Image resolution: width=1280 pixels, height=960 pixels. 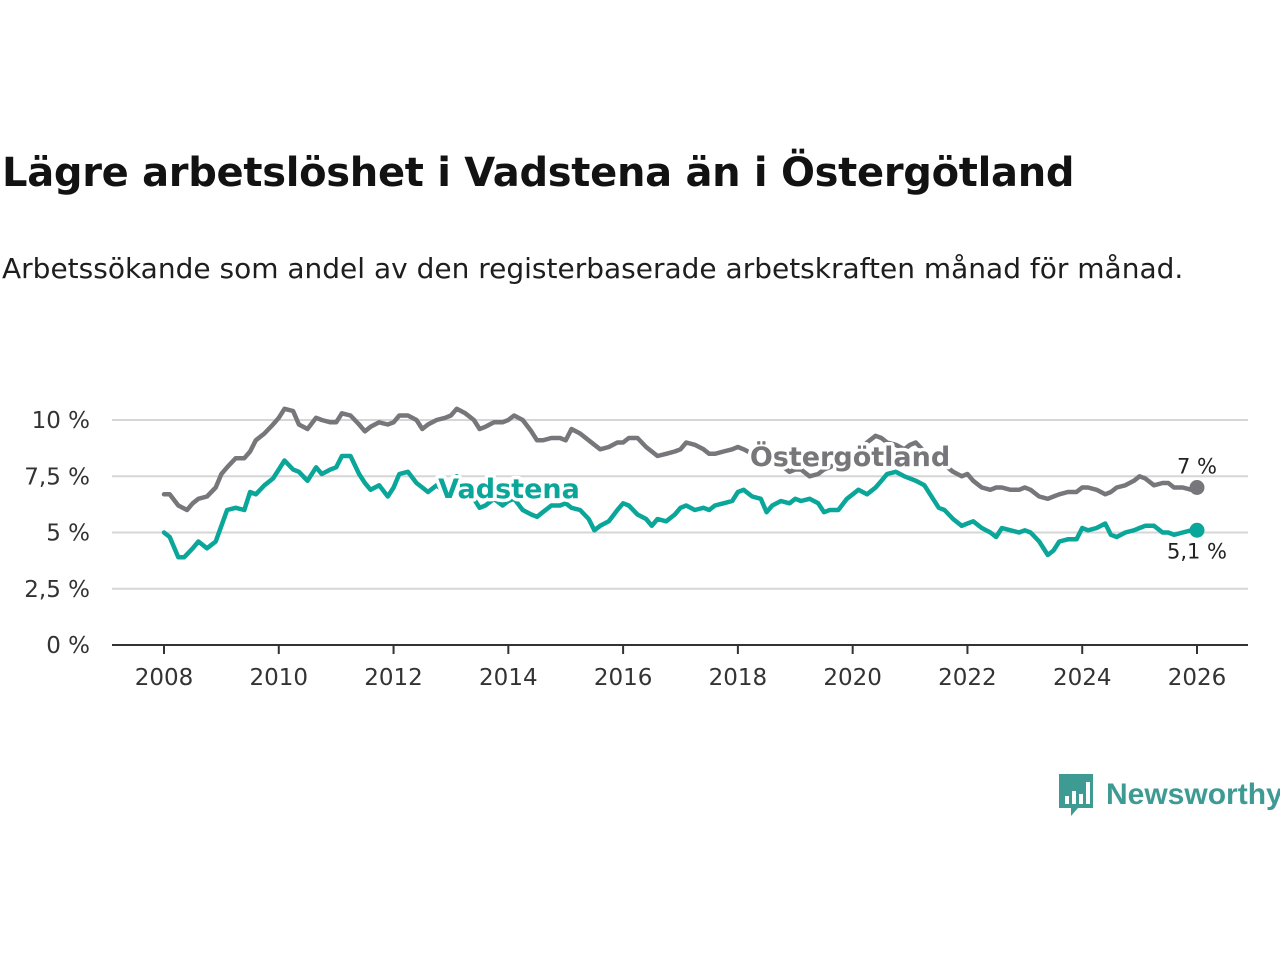 I want to click on series-line-vadstena, so click(x=680, y=506).